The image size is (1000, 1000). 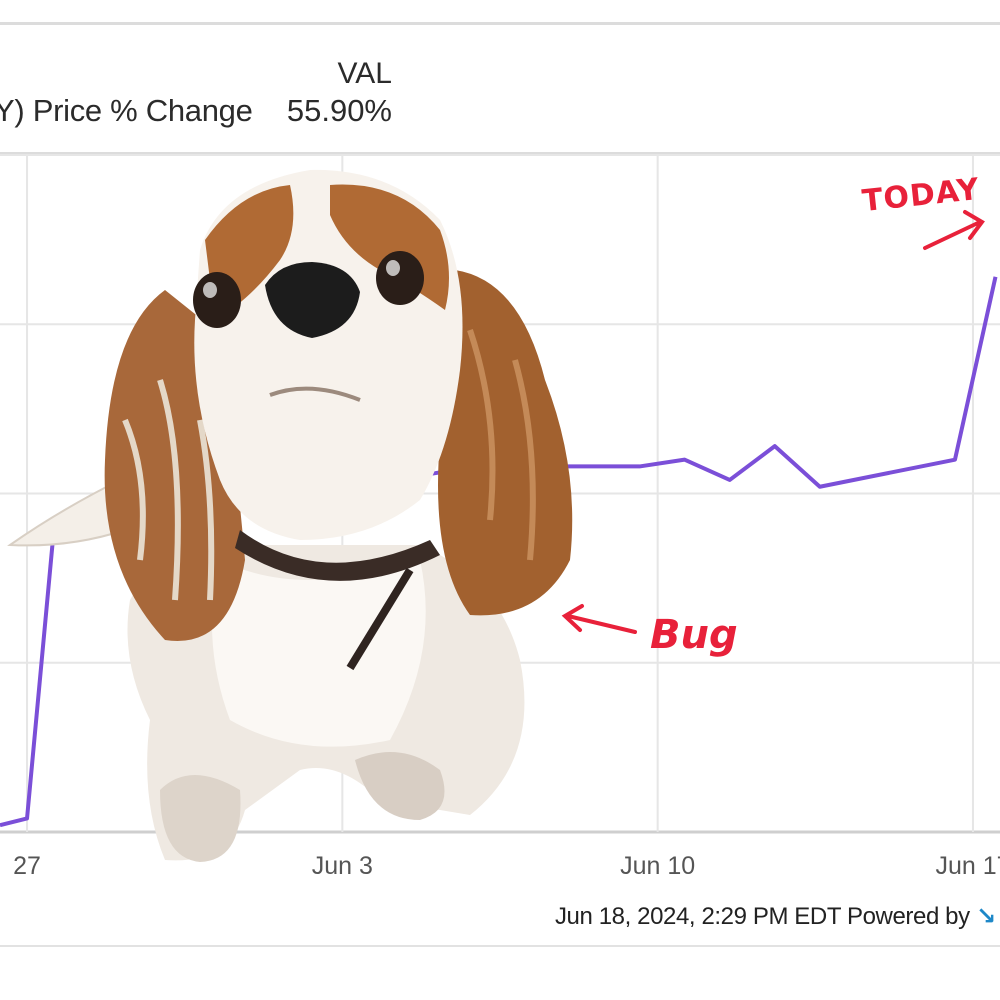 What do you see at coordinates (506, 866) in the screenshot?
I see `x-axis-ticks: 27 Jun 3 Jun 10 Jun 17` at bounding box center [506, 866].